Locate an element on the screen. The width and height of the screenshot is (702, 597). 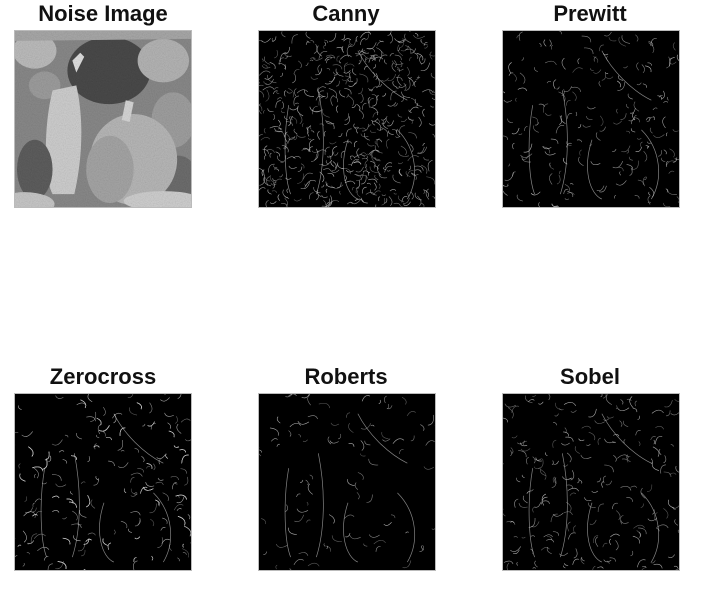
peppers-photo is located at coordinates (103, 119).